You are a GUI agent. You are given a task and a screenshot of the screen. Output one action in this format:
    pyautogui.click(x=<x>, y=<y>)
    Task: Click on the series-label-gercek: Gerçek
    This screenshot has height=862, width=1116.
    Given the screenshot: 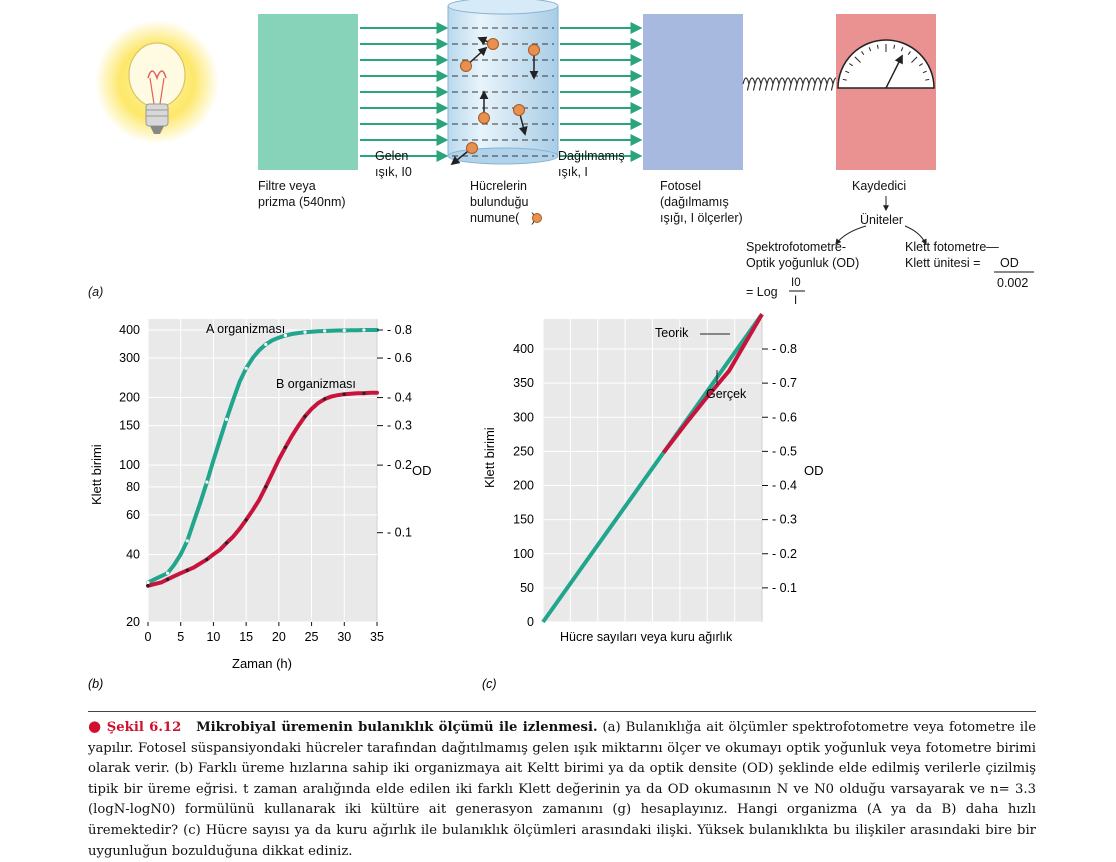 What is the action you would take?
    pyautogui.click(x=726, y=394)
    